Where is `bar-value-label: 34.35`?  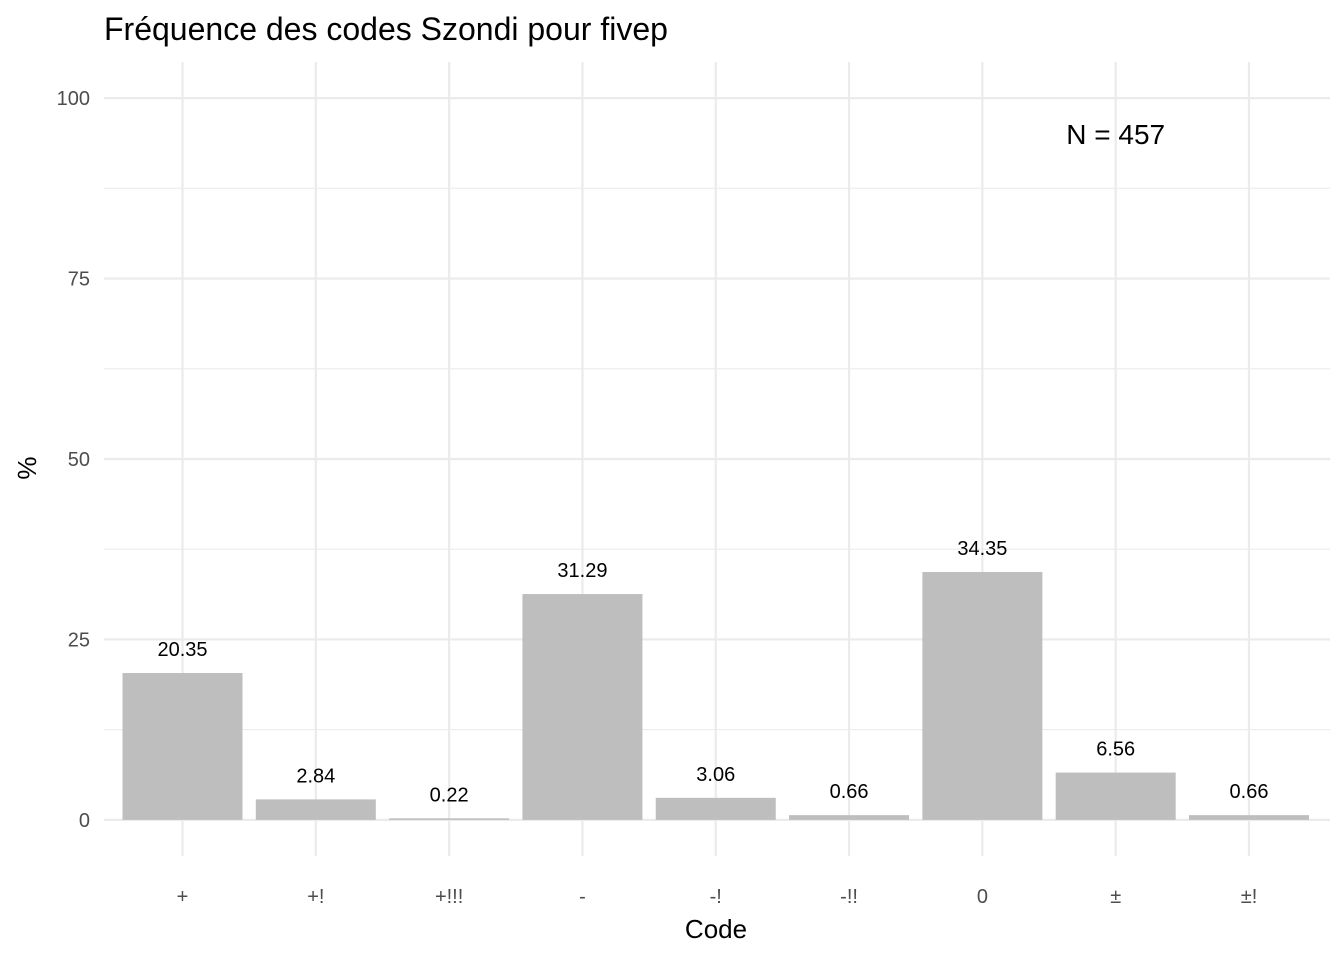 bar-value-label: 34.35 is located at coordinates (982, 549).